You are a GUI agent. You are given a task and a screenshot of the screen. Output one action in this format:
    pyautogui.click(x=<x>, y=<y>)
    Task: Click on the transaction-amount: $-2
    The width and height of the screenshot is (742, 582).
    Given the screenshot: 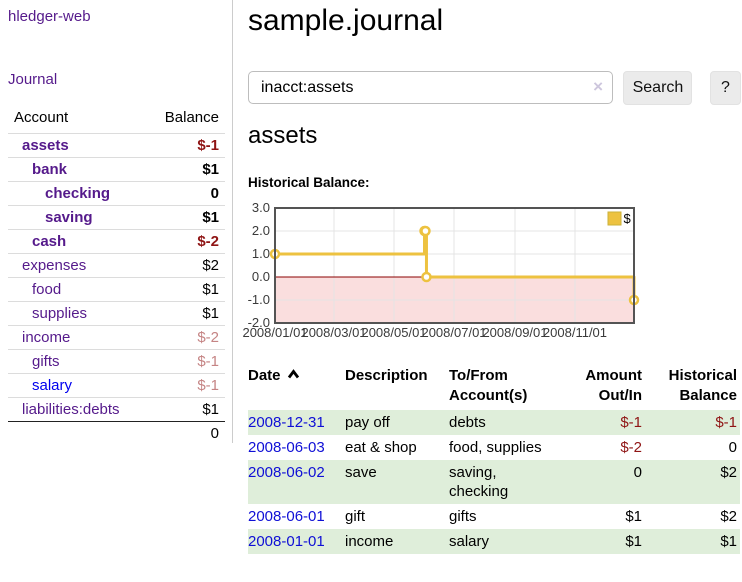 What is the action you would take?
    pyautogui.click(x=631, y=447)
    